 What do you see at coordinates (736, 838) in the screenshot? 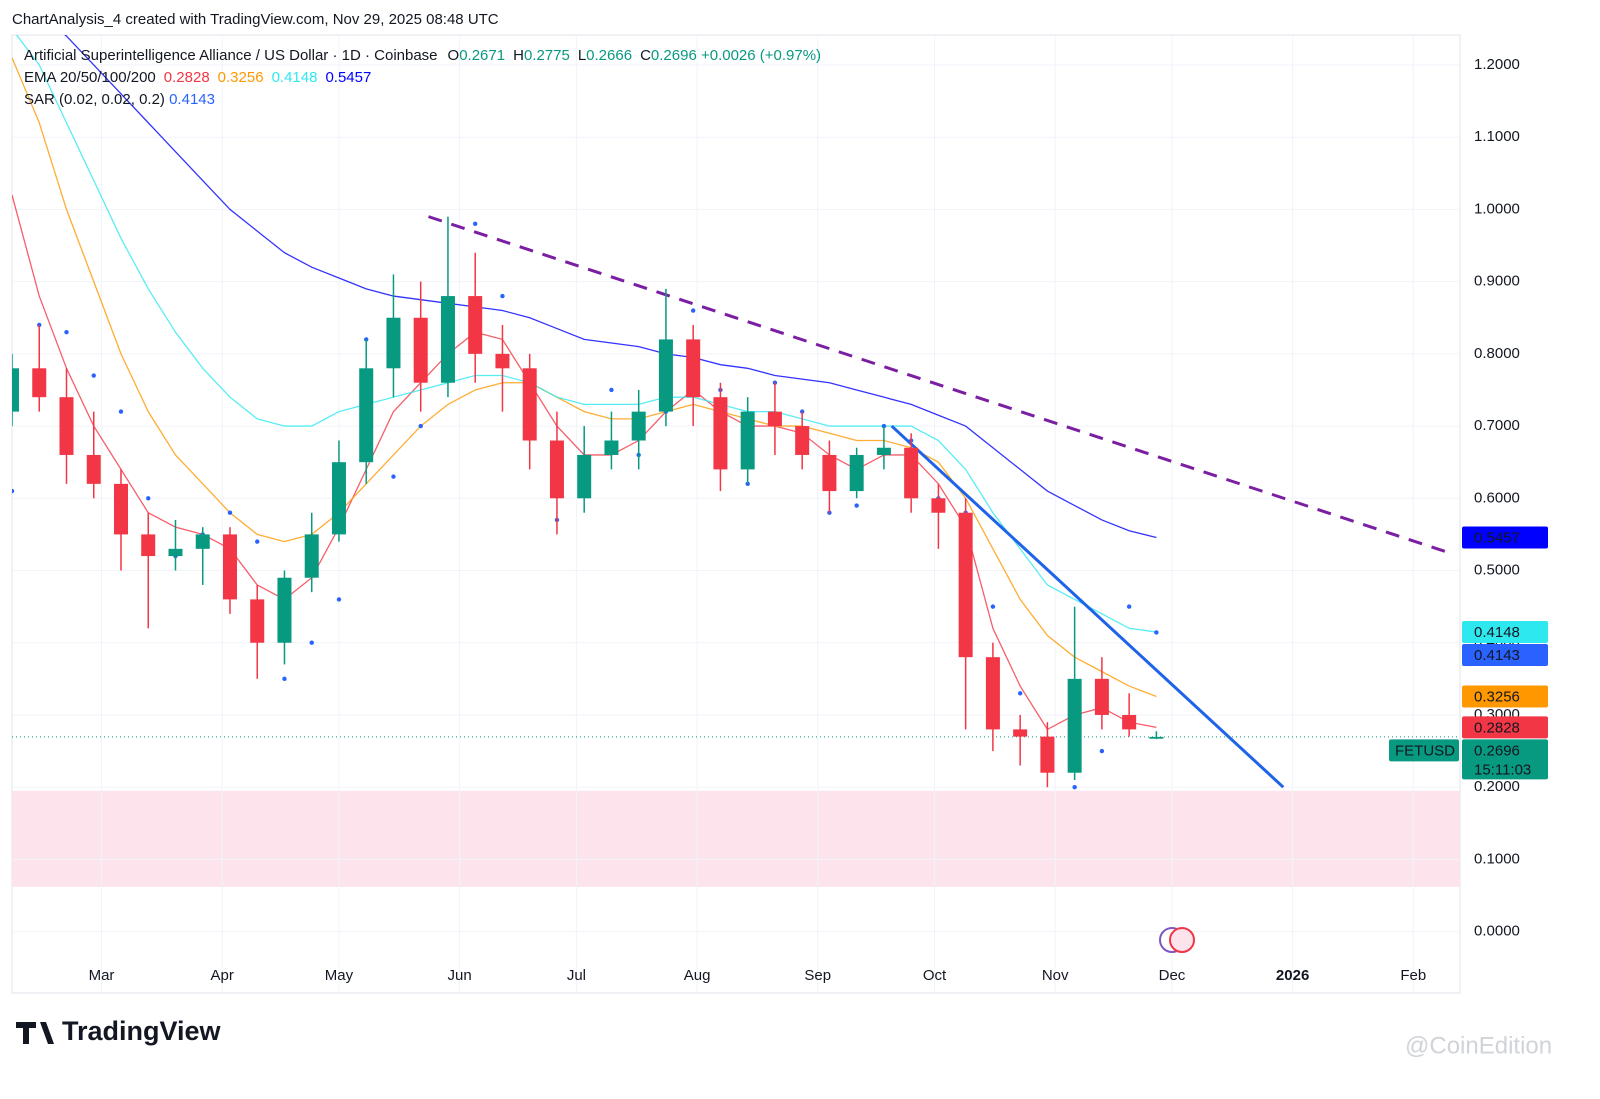
I see `zone` at bounding box center [736, 838].